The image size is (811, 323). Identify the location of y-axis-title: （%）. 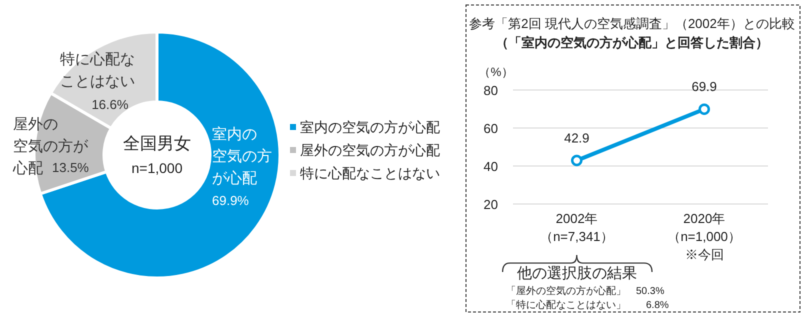
(496, 72).